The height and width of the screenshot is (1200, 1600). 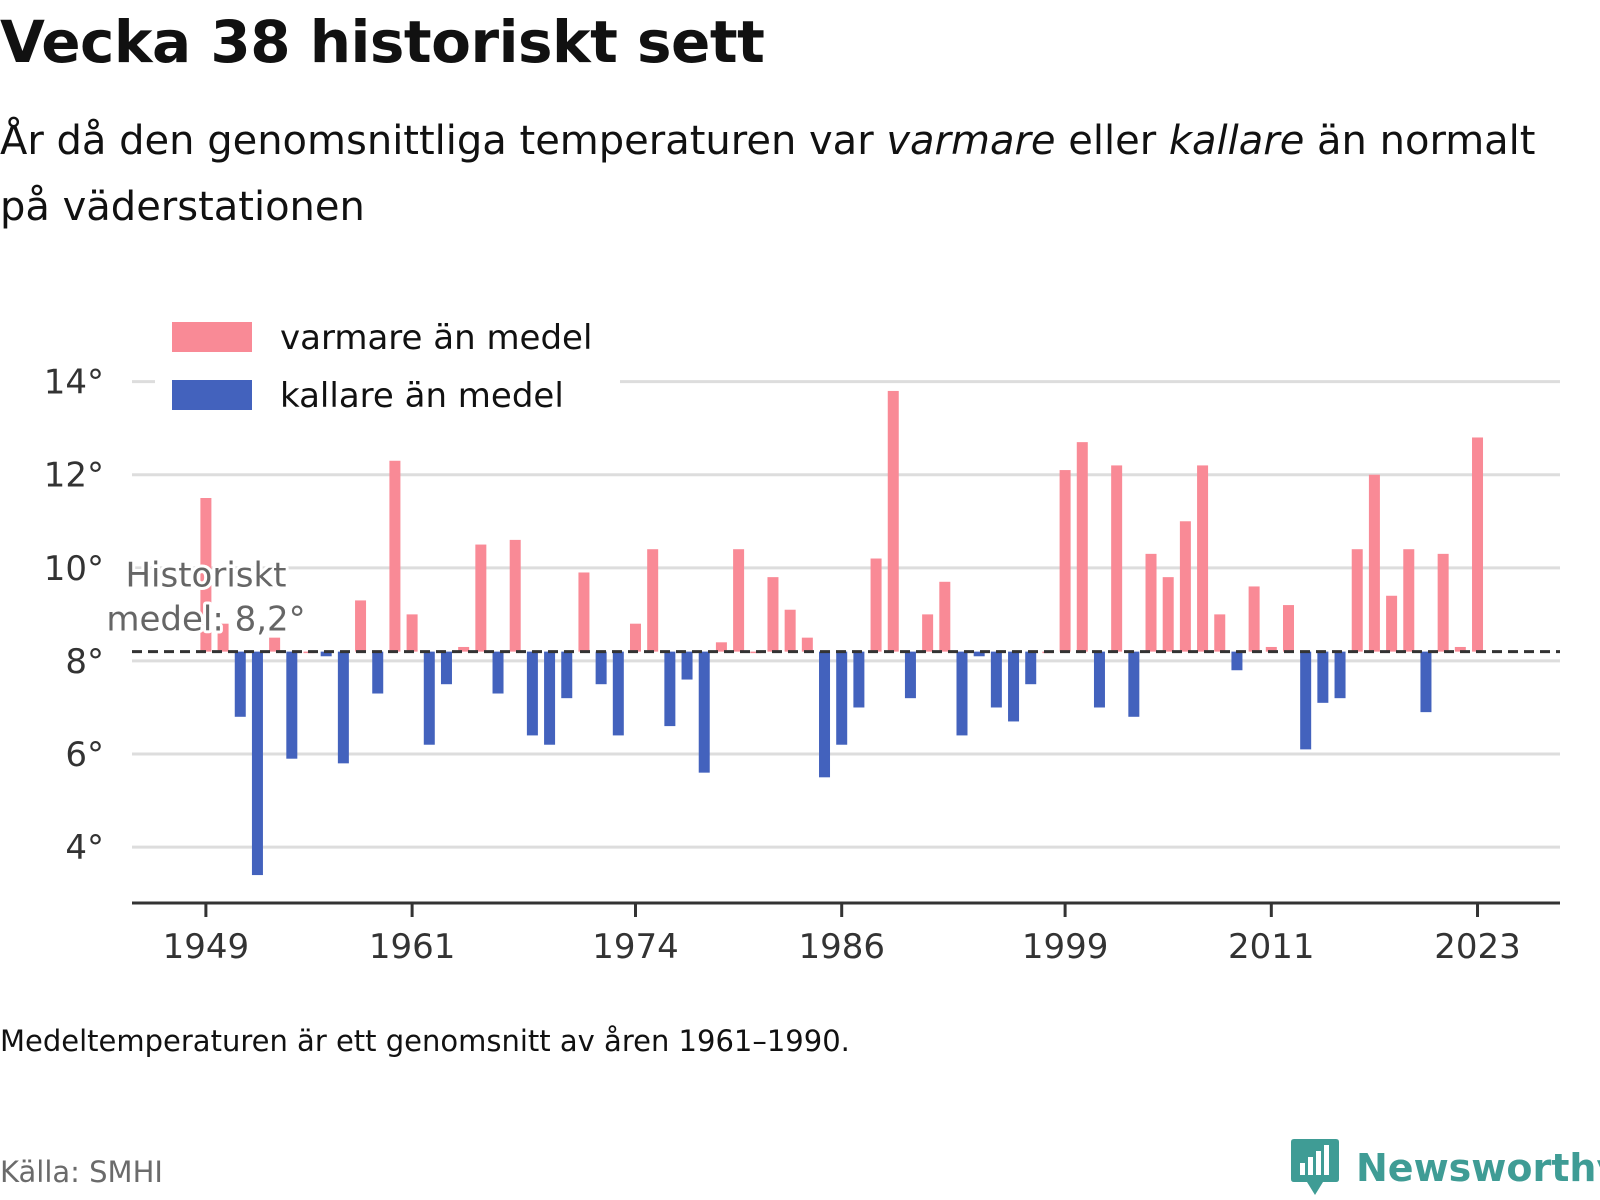 What do you see at coordinates (395, 556) in the screenshot?
I see `bar-1960` at bounding box center [395, 556].